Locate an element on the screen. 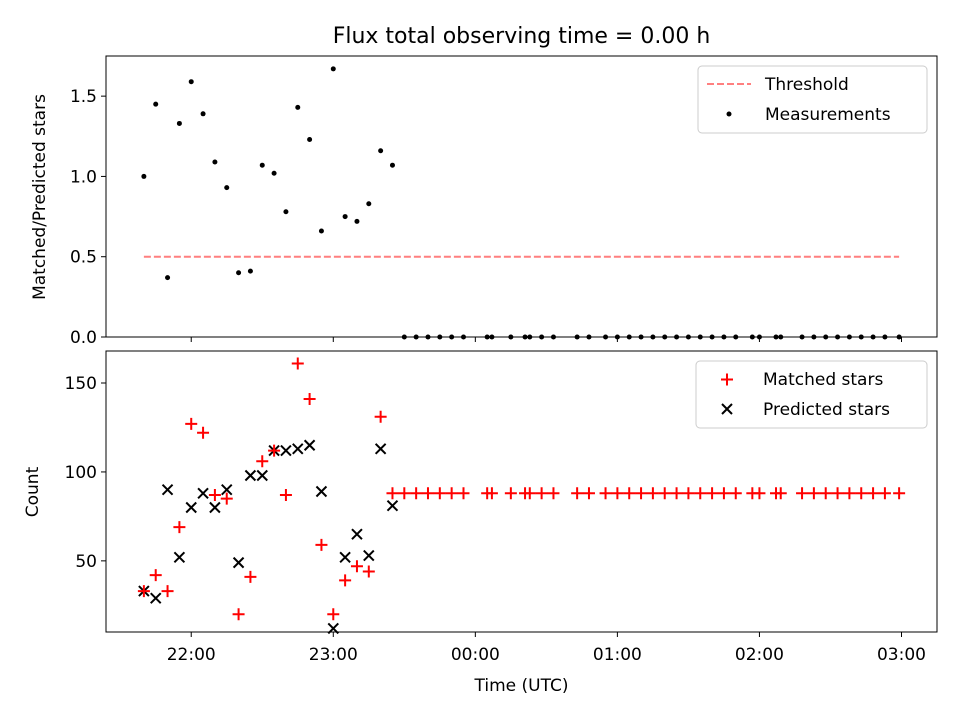 The height and width of the screenshot is (720, 960). bottom-xlabel: Time (UTC) is located at coordinates (521, 686).